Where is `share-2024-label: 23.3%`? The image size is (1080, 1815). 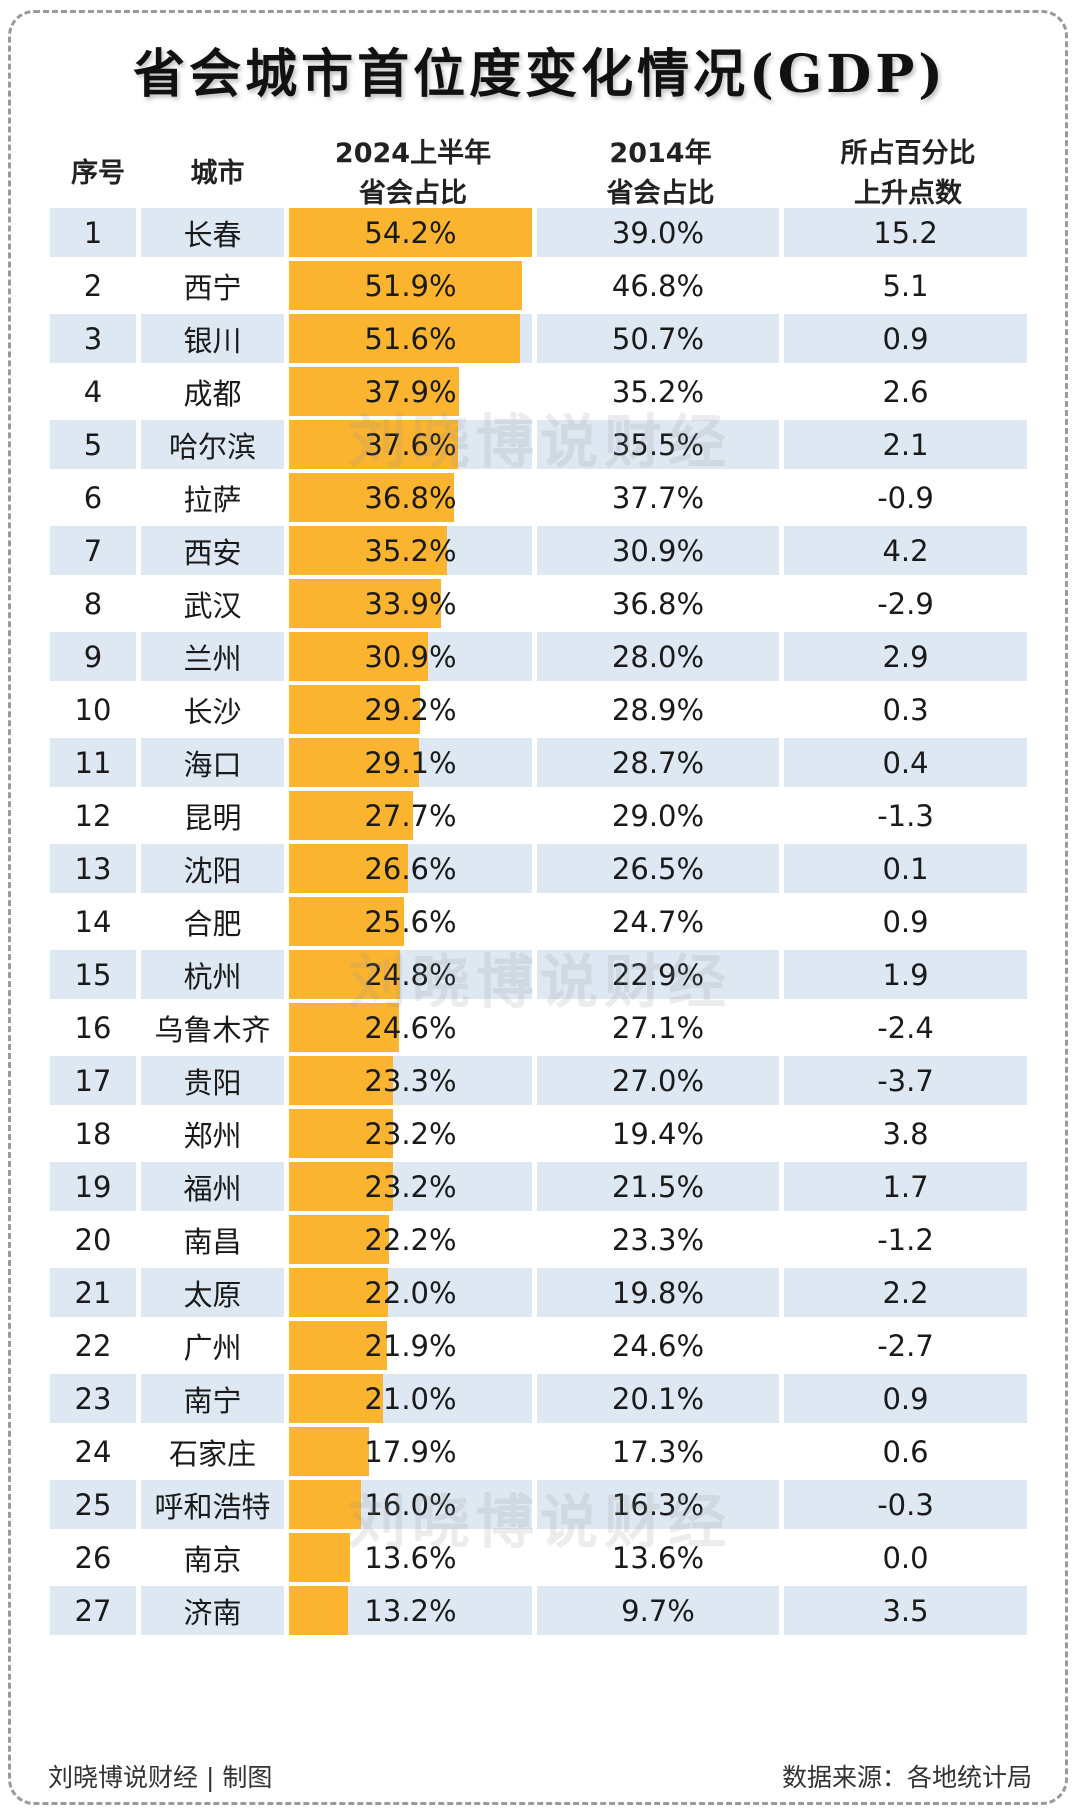
share-2024-label: 23.3% is located at coordinates (410, 1080).